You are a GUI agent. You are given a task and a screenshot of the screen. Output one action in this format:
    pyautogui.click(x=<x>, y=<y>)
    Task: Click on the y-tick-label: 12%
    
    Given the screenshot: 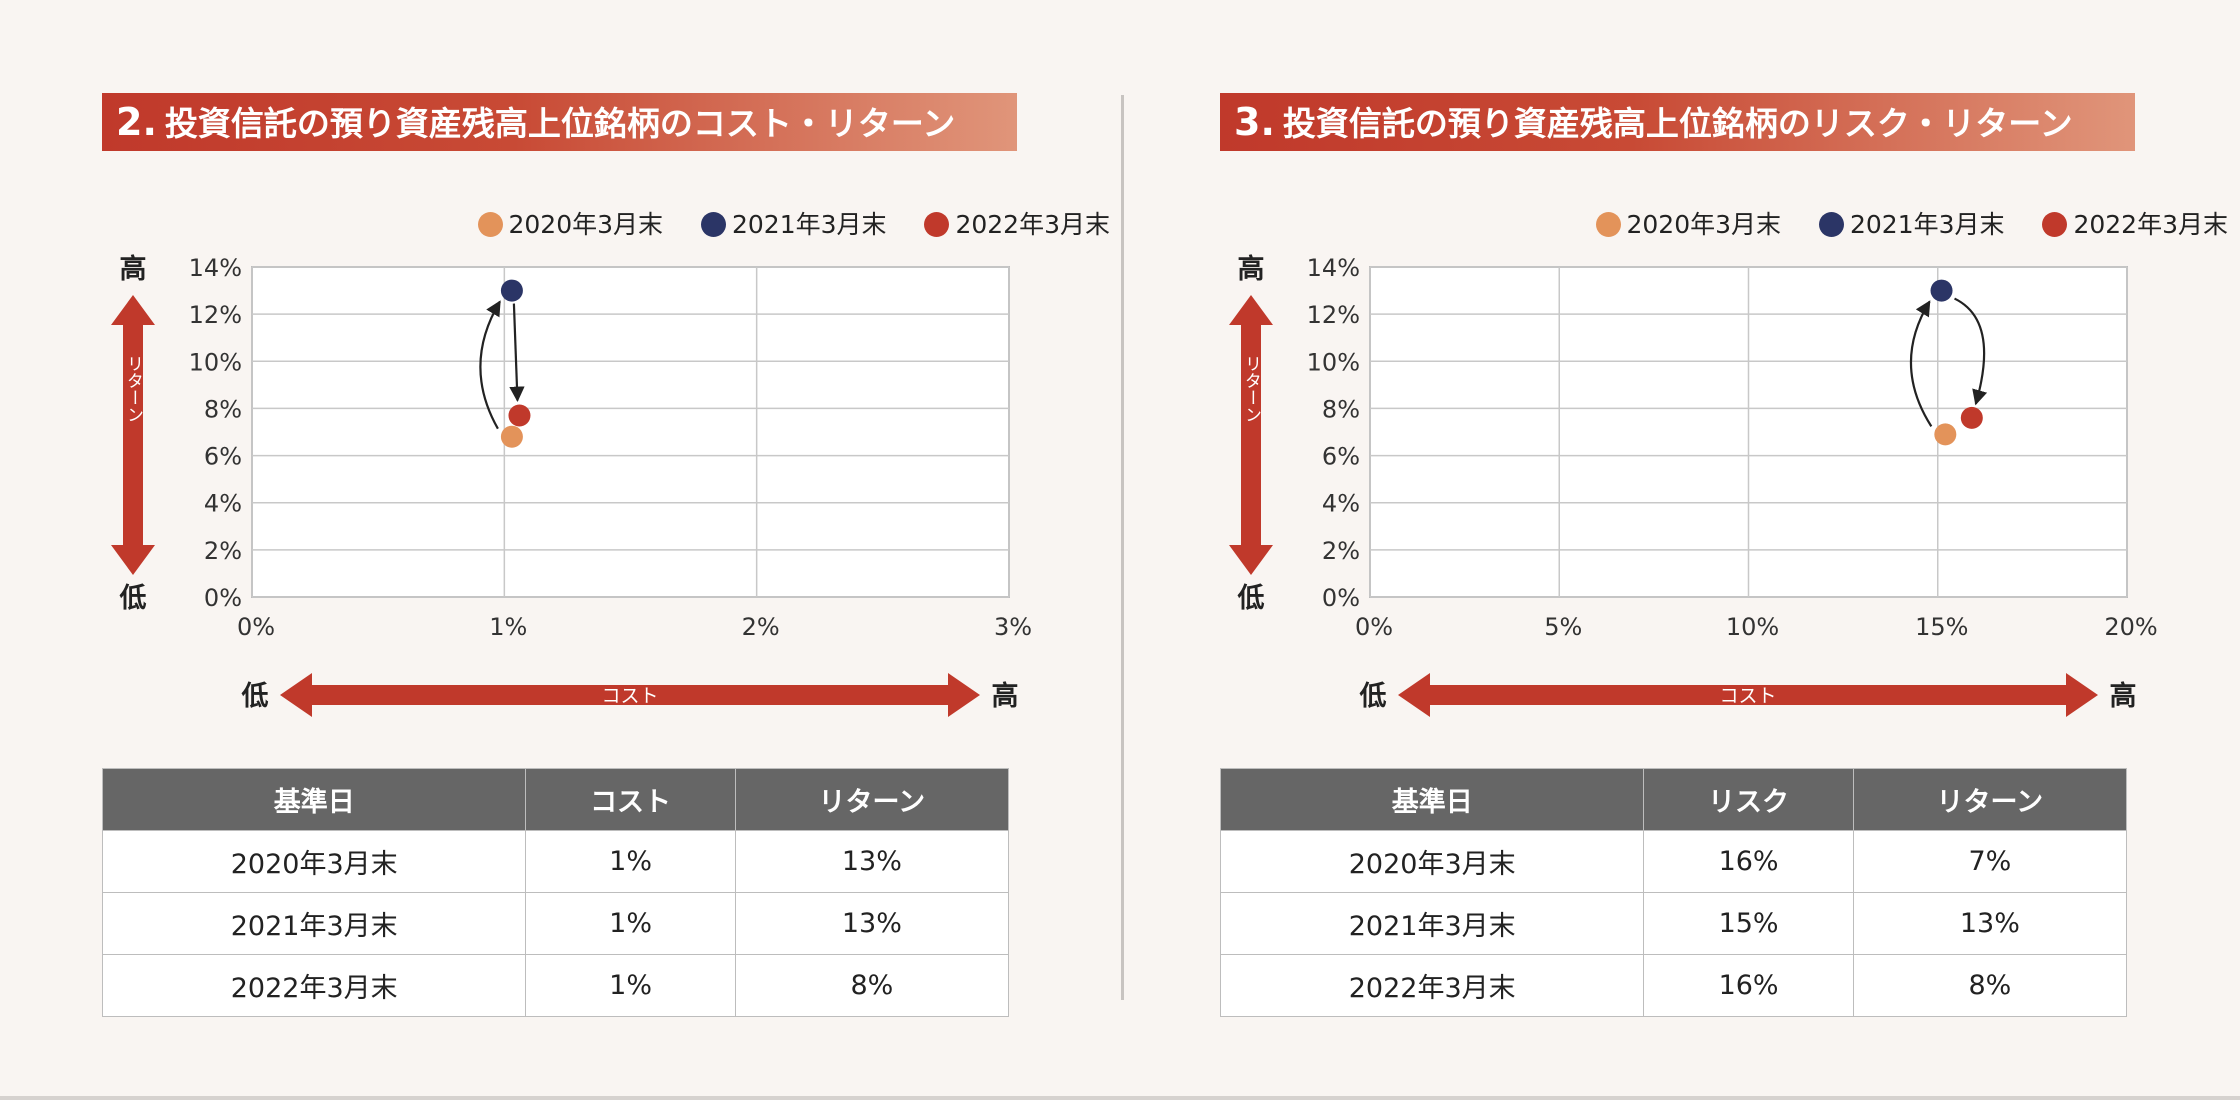 What is the action you would take?
    pyautogui.click(x=1333, y=315)
    